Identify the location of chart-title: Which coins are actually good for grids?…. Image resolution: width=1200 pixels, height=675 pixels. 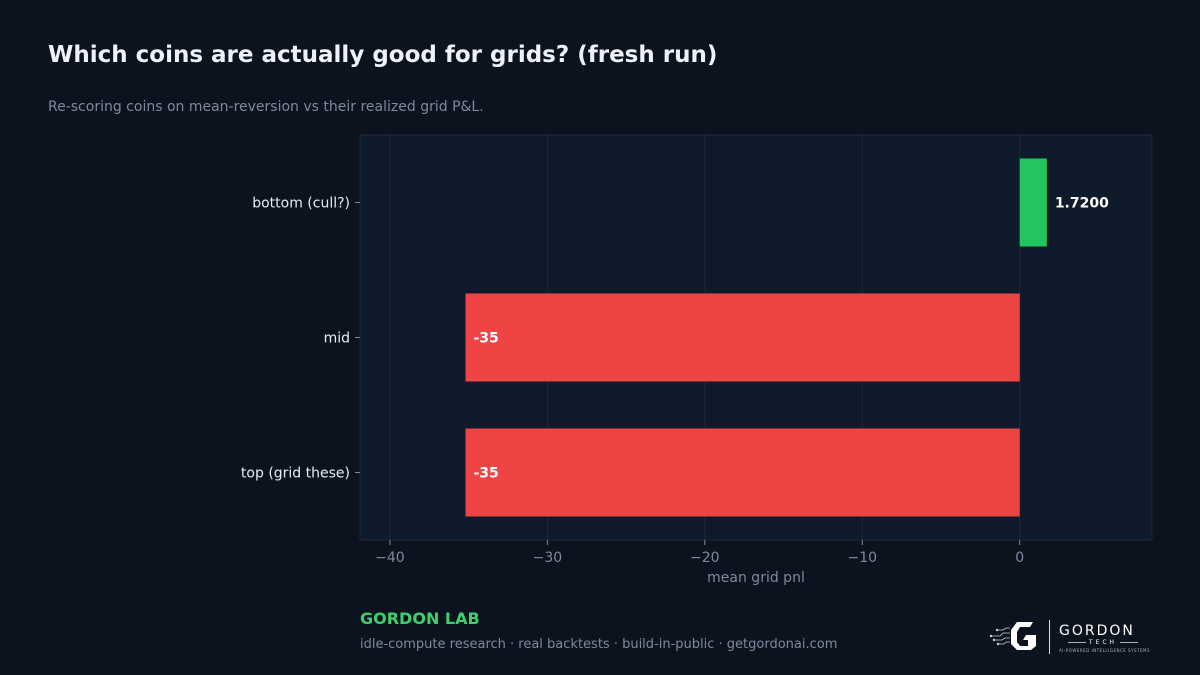
(383, 55).